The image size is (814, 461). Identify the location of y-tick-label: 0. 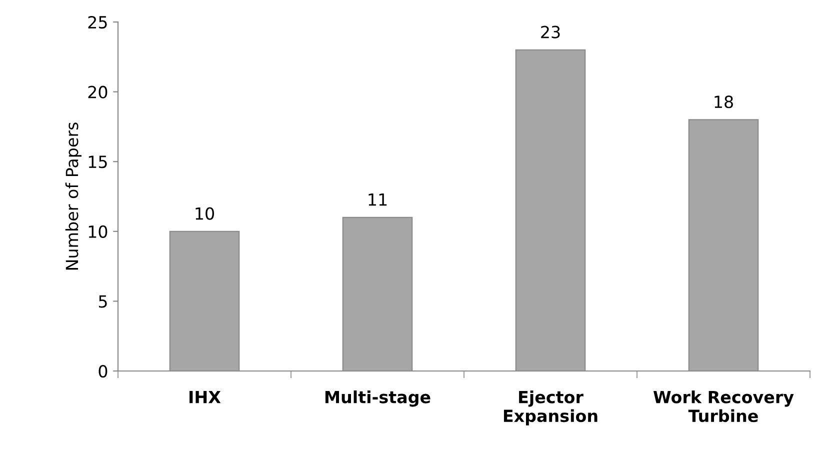
(103, 371).